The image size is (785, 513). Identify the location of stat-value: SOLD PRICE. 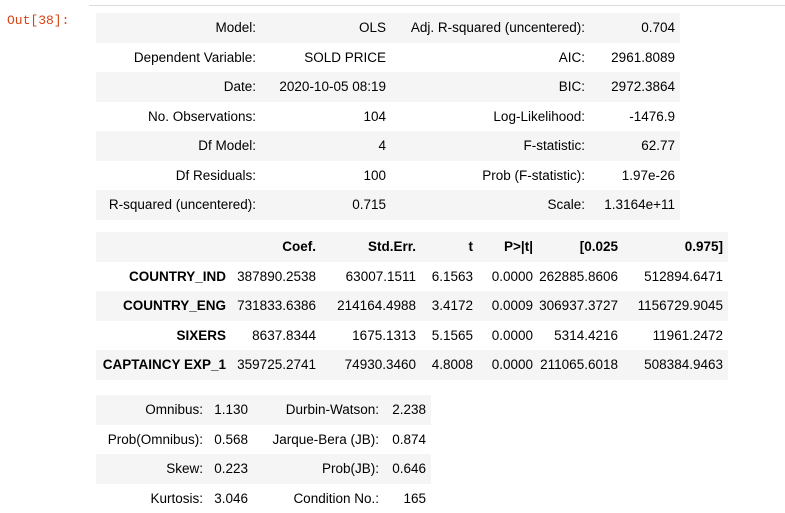
(326, 58).